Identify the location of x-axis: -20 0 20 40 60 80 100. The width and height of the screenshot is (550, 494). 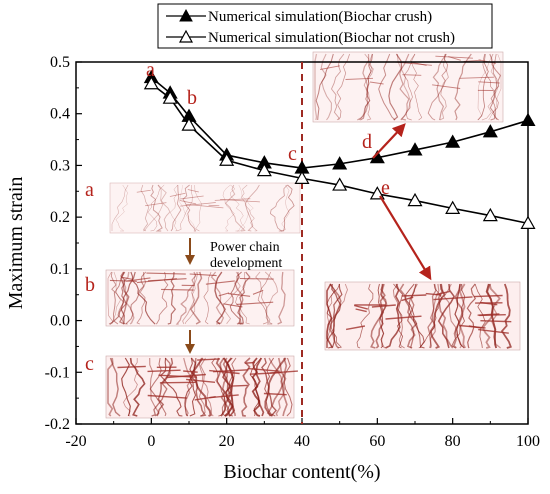
(302, 434).